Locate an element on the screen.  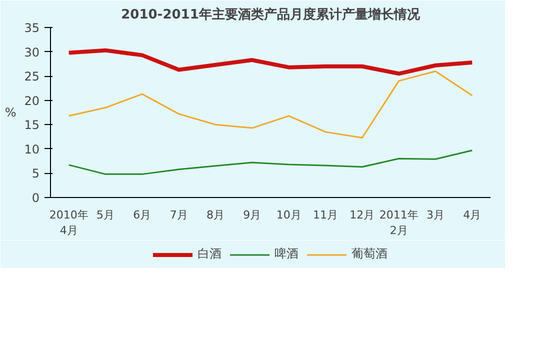
x-tick-label: 6月 is located at coordinates (142, 215).